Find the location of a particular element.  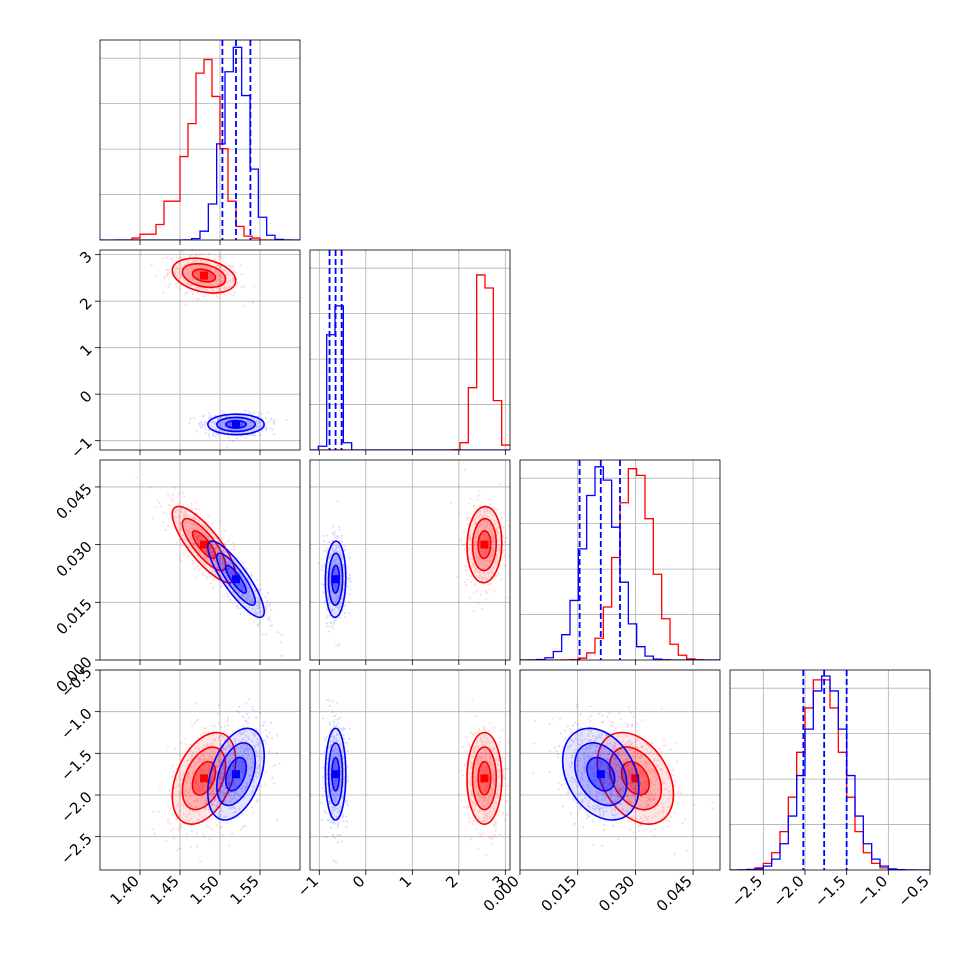

x-tick-label: −1 is located at coordinates (308, 886).